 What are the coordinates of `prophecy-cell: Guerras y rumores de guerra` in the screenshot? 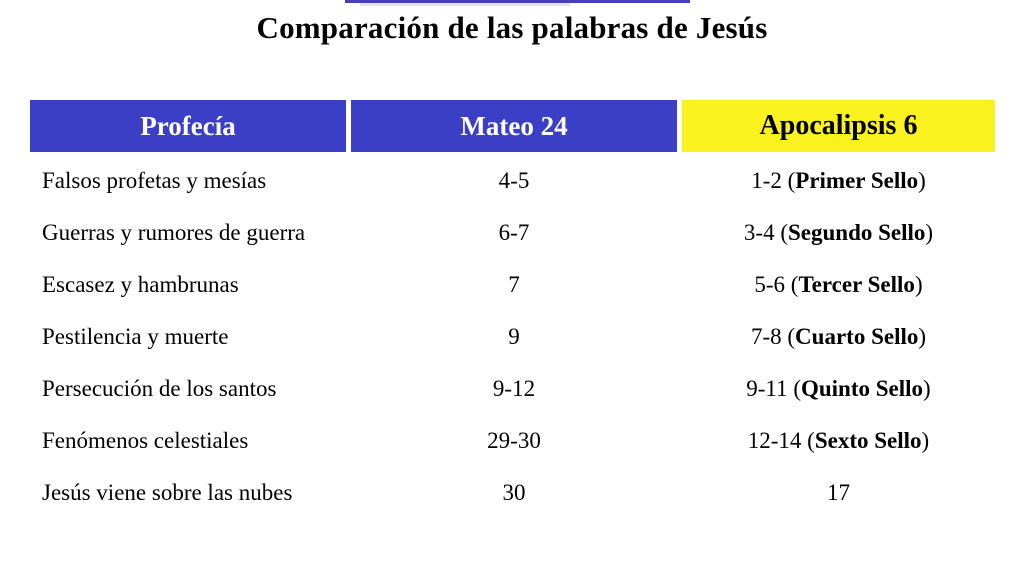 It's located at (188, 232).